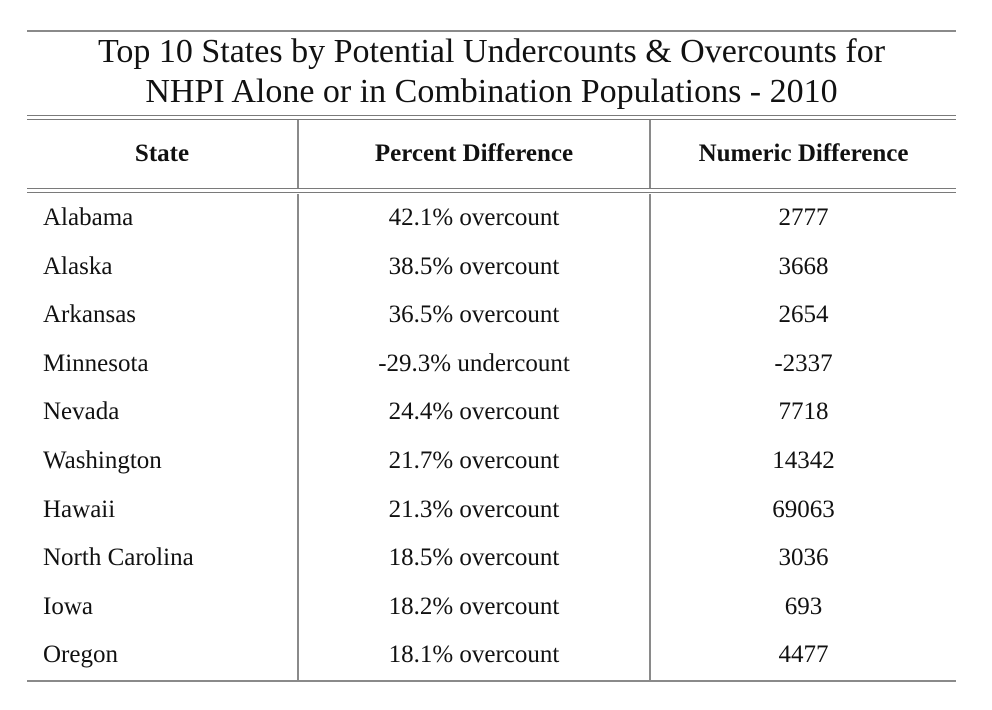  I want to click on table-row: Oregon 18.1% overcount 4477, so click(491, 655).